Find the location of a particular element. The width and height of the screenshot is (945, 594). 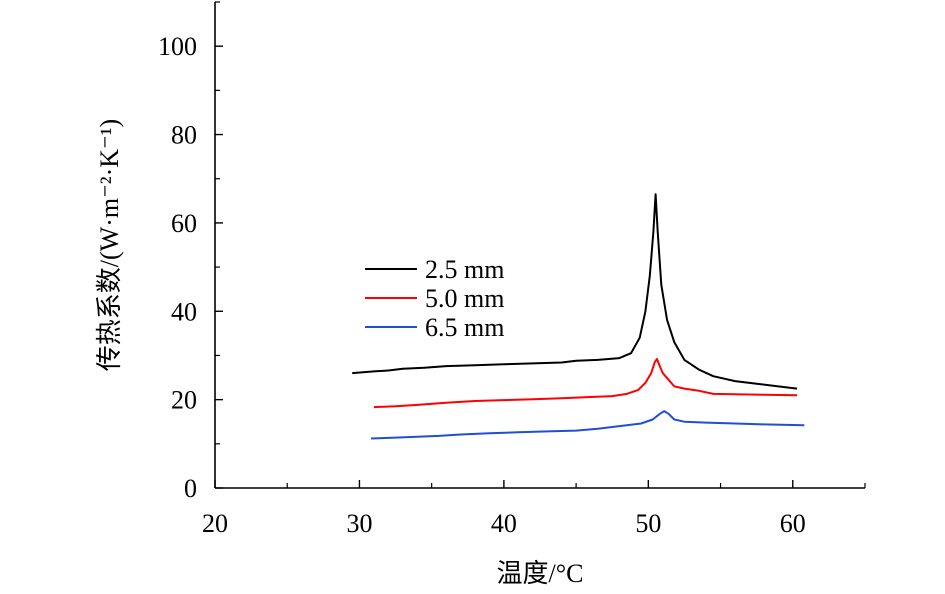

y-tick-label: 40 is located at coordinates (184, 311).